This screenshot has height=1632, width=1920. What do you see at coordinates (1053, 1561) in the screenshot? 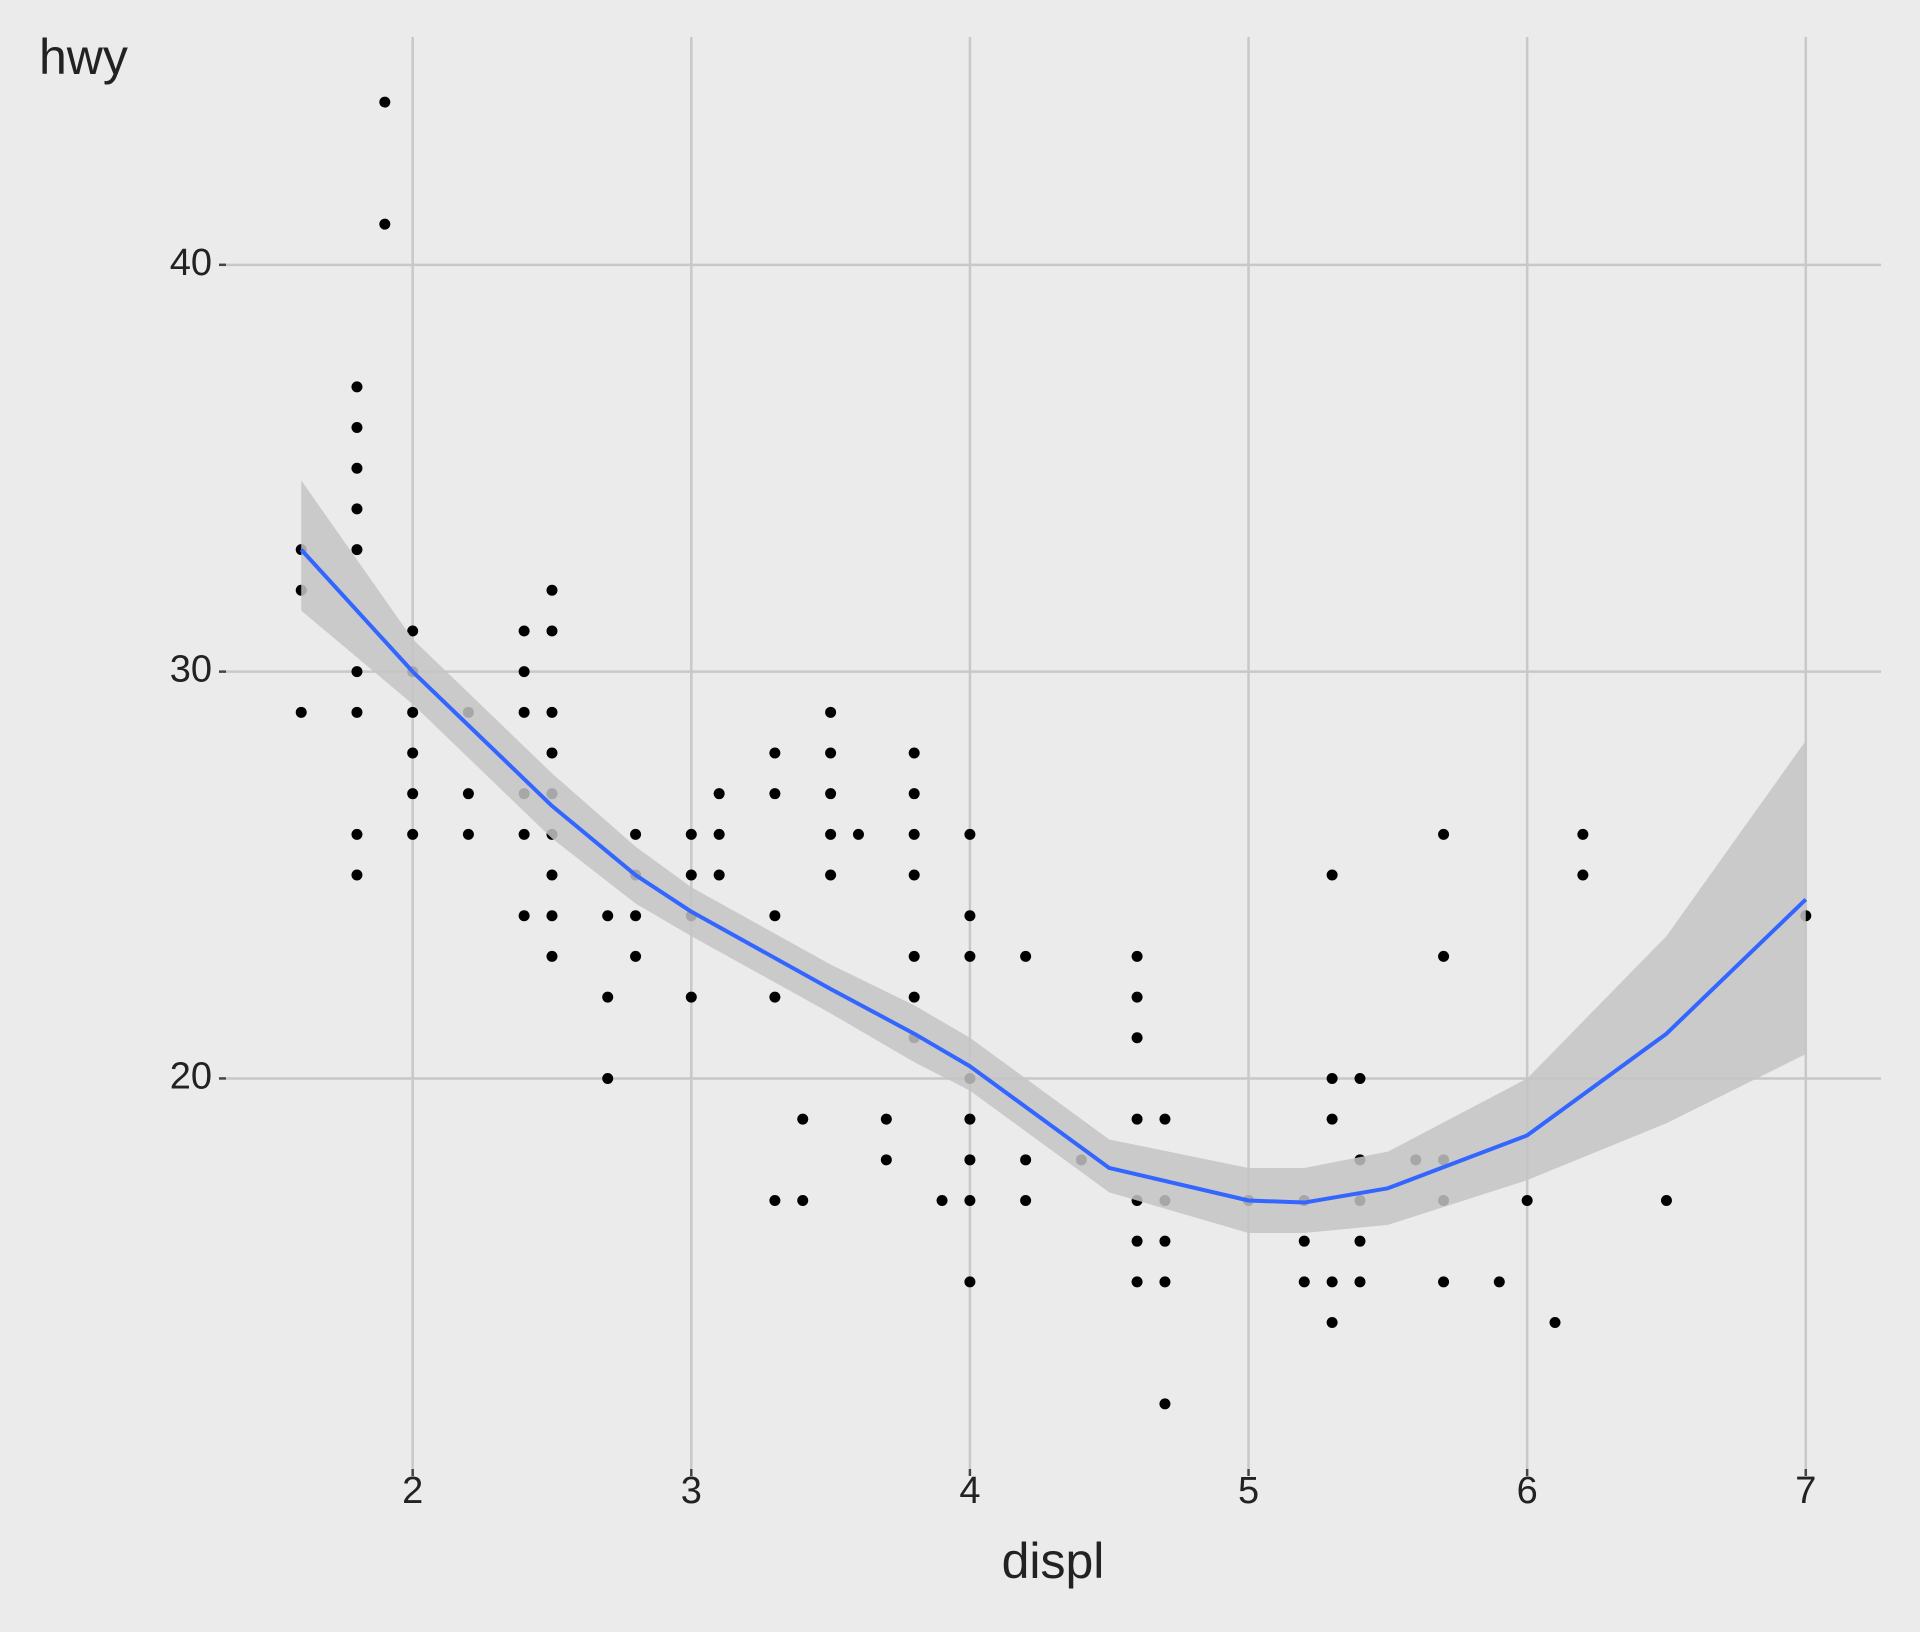
I see `x-axis-label: displ` at bounding box center [1053, 1561].